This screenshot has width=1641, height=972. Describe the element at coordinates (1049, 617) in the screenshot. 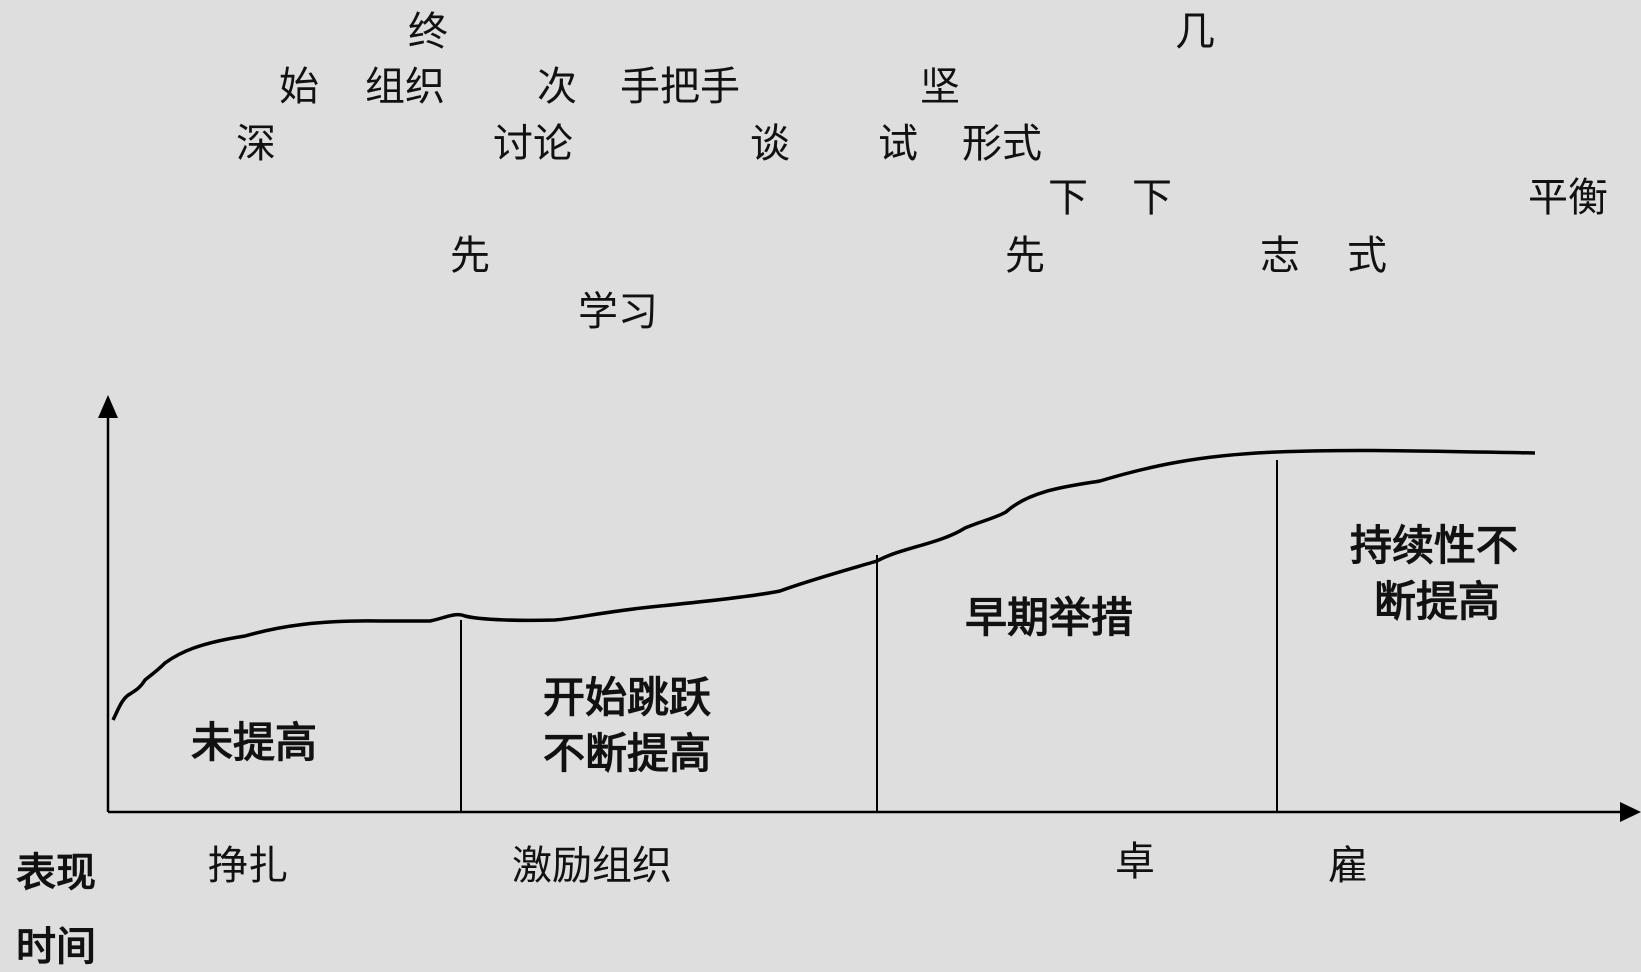

I see `phase-label-3: 早期举措` at that location.